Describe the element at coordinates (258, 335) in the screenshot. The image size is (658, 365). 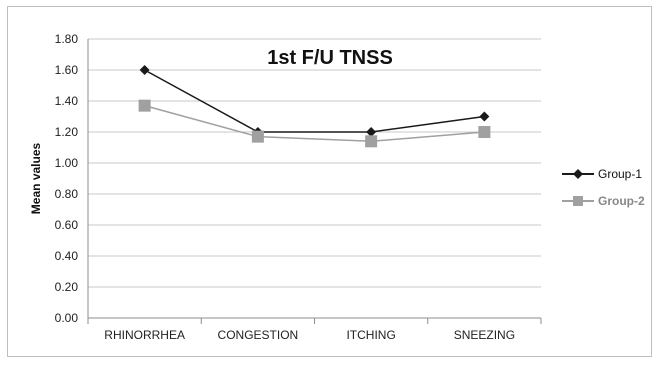
I see `x-tick-label: CONGESTION` at that location.